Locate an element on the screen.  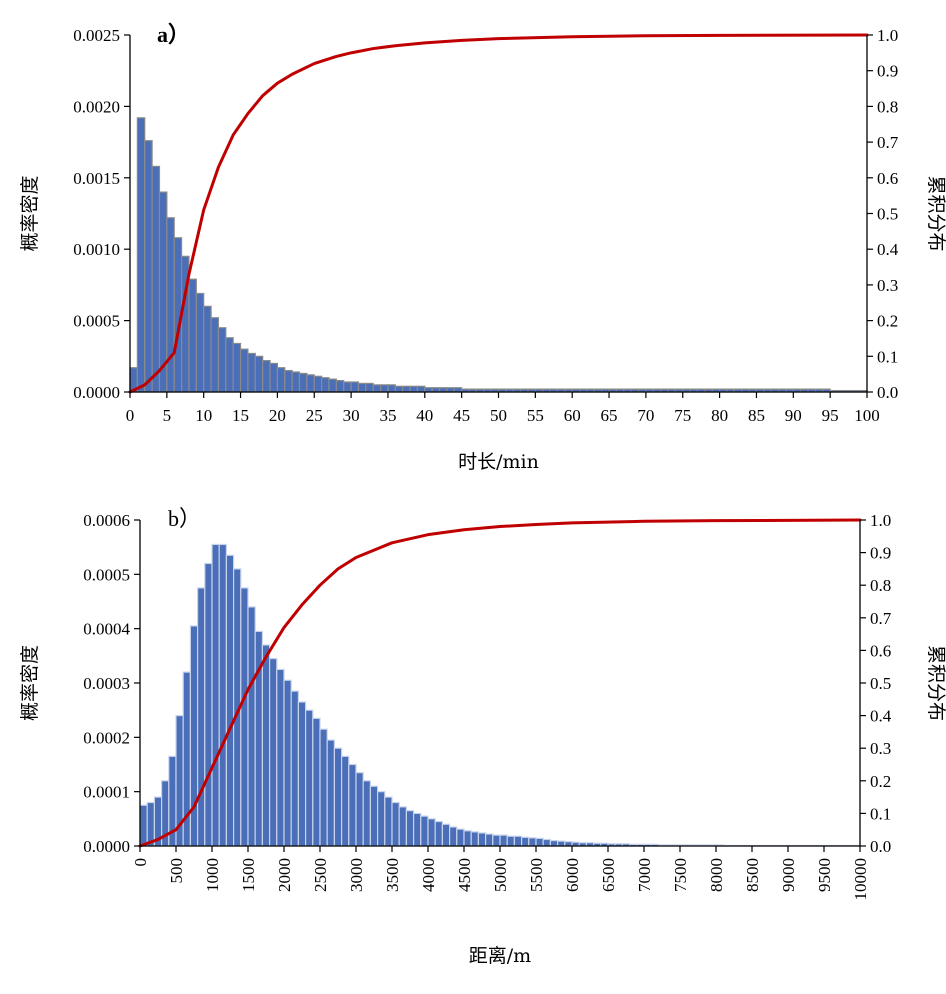
y2-tick-label: 1.0 is located at coordinates (880, 520).